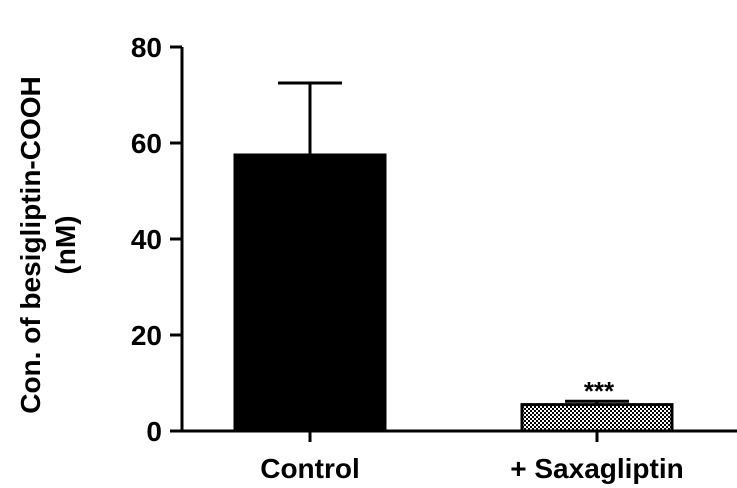  What do you see at coordinates (154, 431) in the screenshot?
I see `y-tick-label: 0` at bounding box center [154, 431].